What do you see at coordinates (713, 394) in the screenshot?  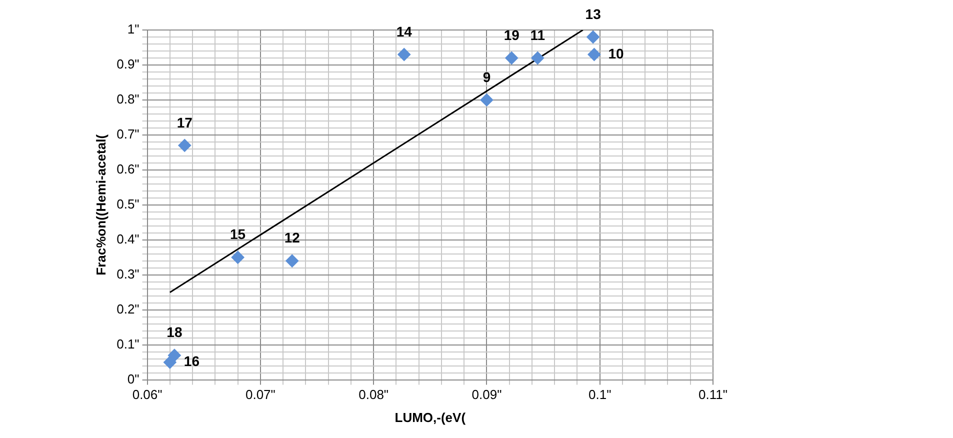 I see `x-tick-label: 0.11"` at bounding box center [713, 394].